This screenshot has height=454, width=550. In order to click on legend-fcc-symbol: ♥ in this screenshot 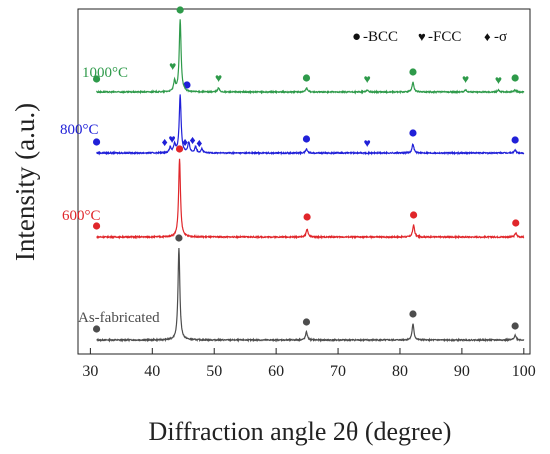, I will do `click(422, 36)`.